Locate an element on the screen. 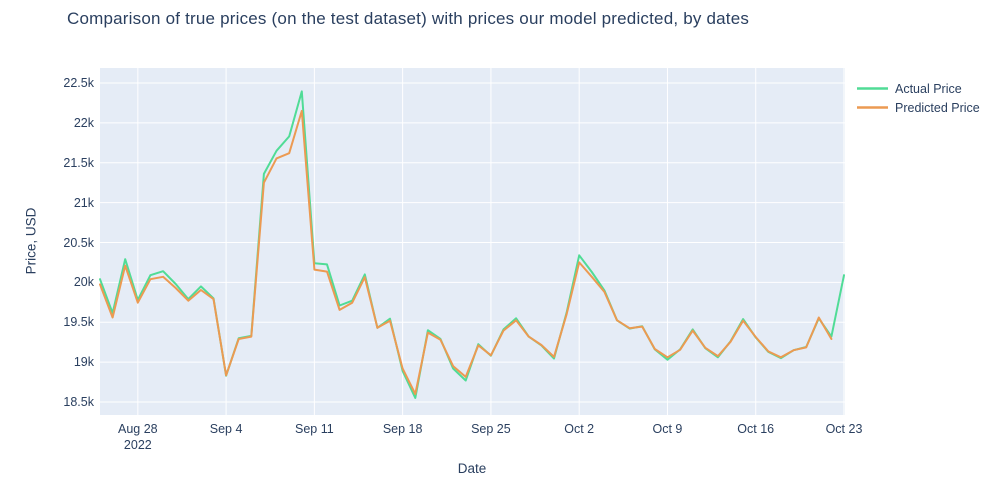 Image resolution: width=994 pixels, height=501 pixels. x-tick-label: Oct 16 is located at coordinates (756, 429).